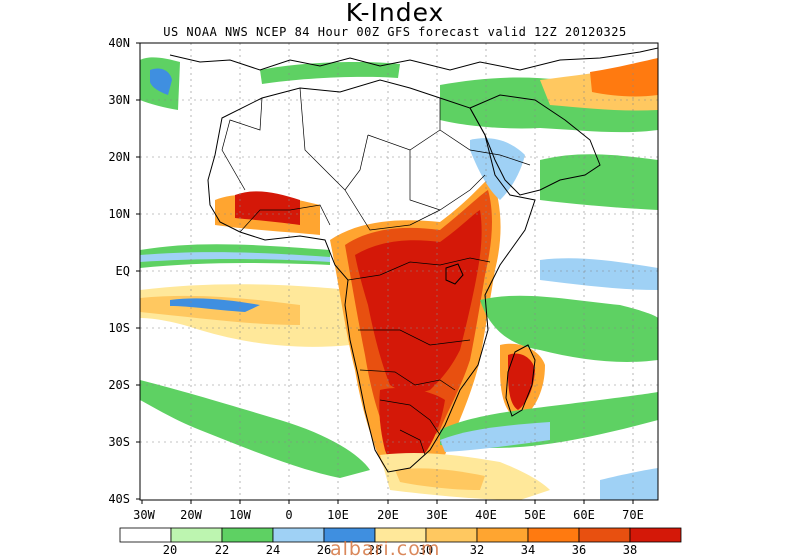  Describe the element at coordinates (119, 214) in the screenshot. I see `lat-label-10n: 10N` at that location.